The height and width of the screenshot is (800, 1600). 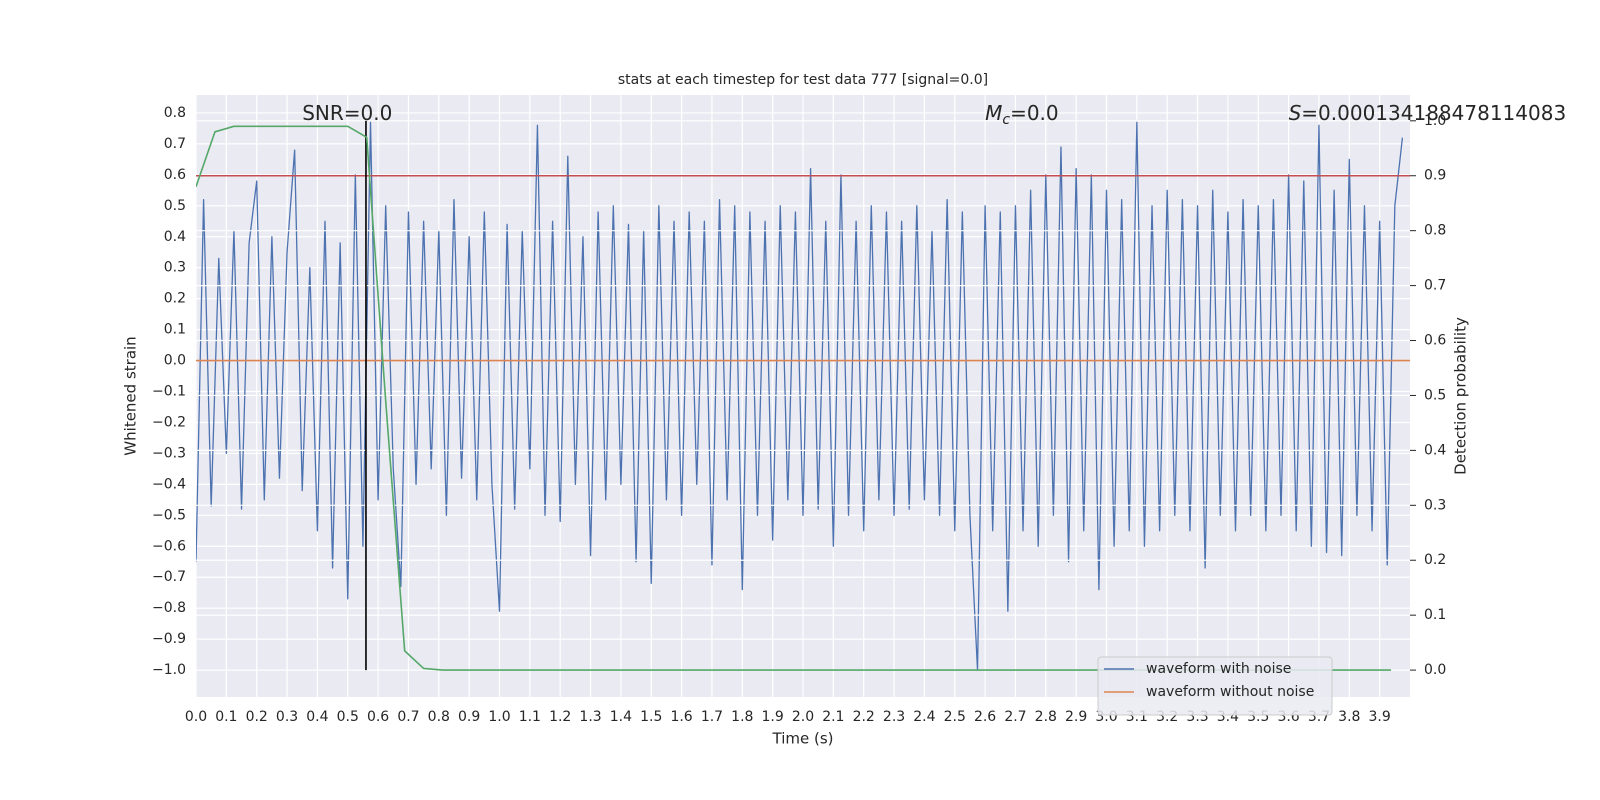 I want to click on annotation: SNR=0.0, so click(x=347, y=113).